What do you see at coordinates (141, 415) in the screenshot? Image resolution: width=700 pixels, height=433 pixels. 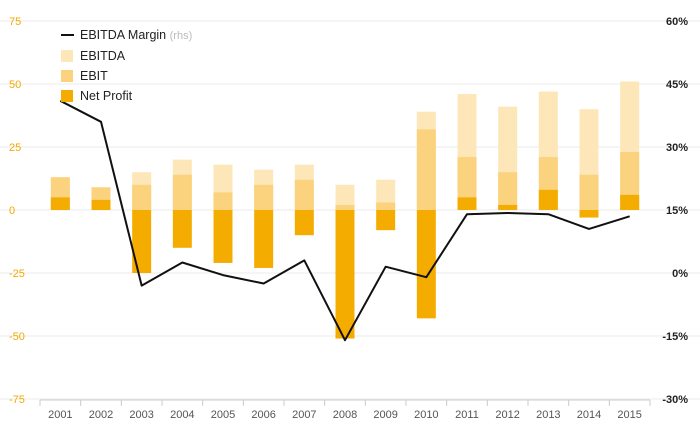 I see `x-tick-label: 2003` at bounding box center [141, 415].